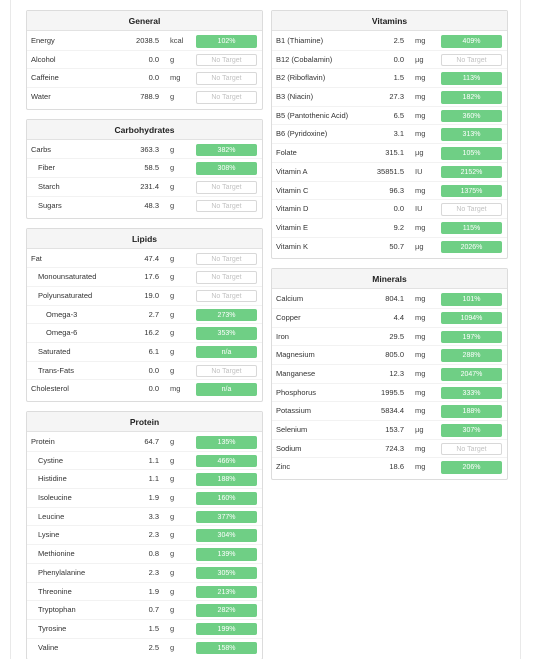 The width and height of the screenshot is (535, 659). I want to click on nutrient-amount: 47.4, so click(151, 258).